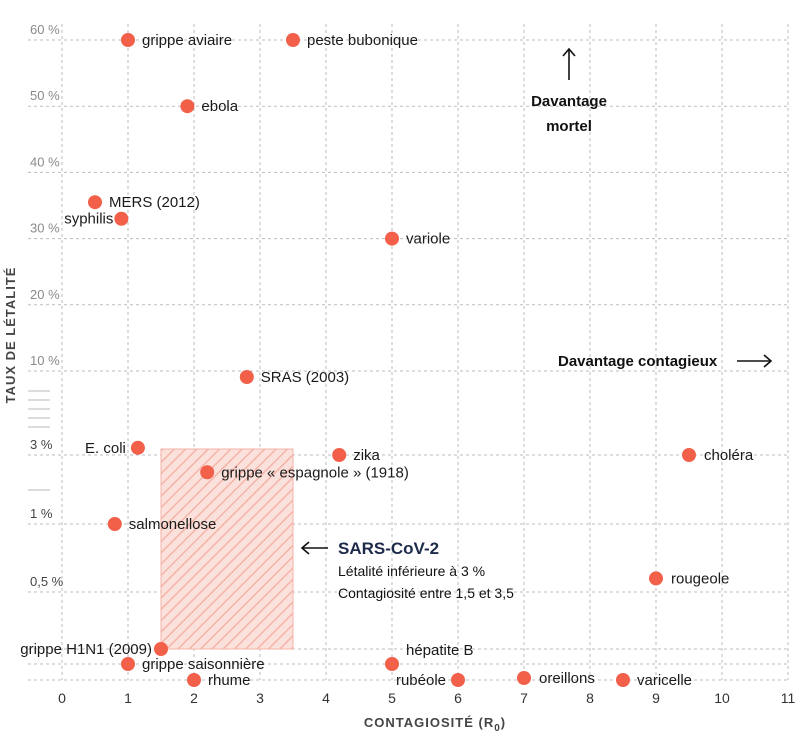  Describe the element at coordinates (421, 680) in the screenshot. I see `data-point-label: rubéole` at that location.